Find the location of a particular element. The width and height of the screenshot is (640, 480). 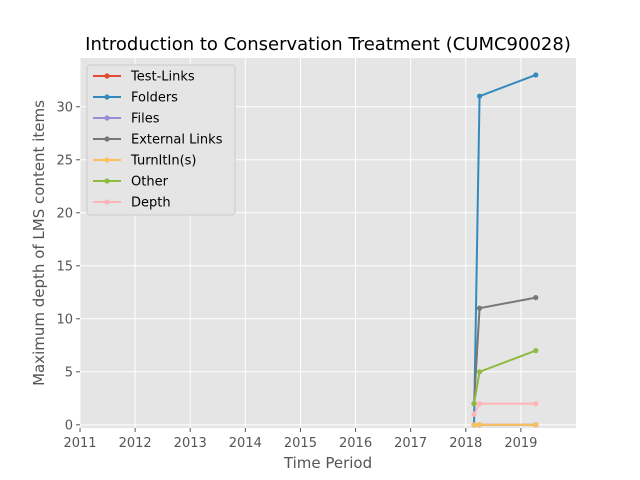

x-tick-label: 2019 is located at coordinates (520, 443).